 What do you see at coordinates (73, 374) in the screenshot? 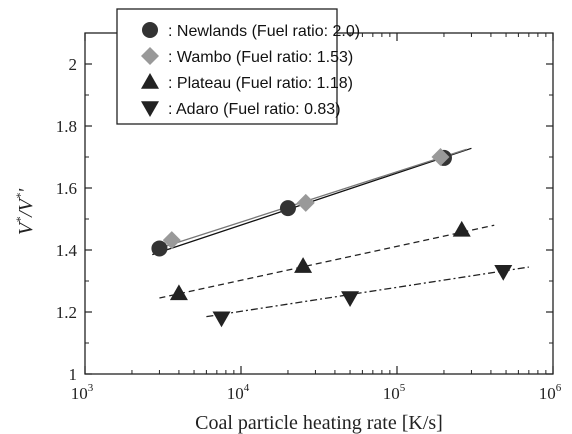
I see `y-tick-label: 1` at bounding box center [73, 374].